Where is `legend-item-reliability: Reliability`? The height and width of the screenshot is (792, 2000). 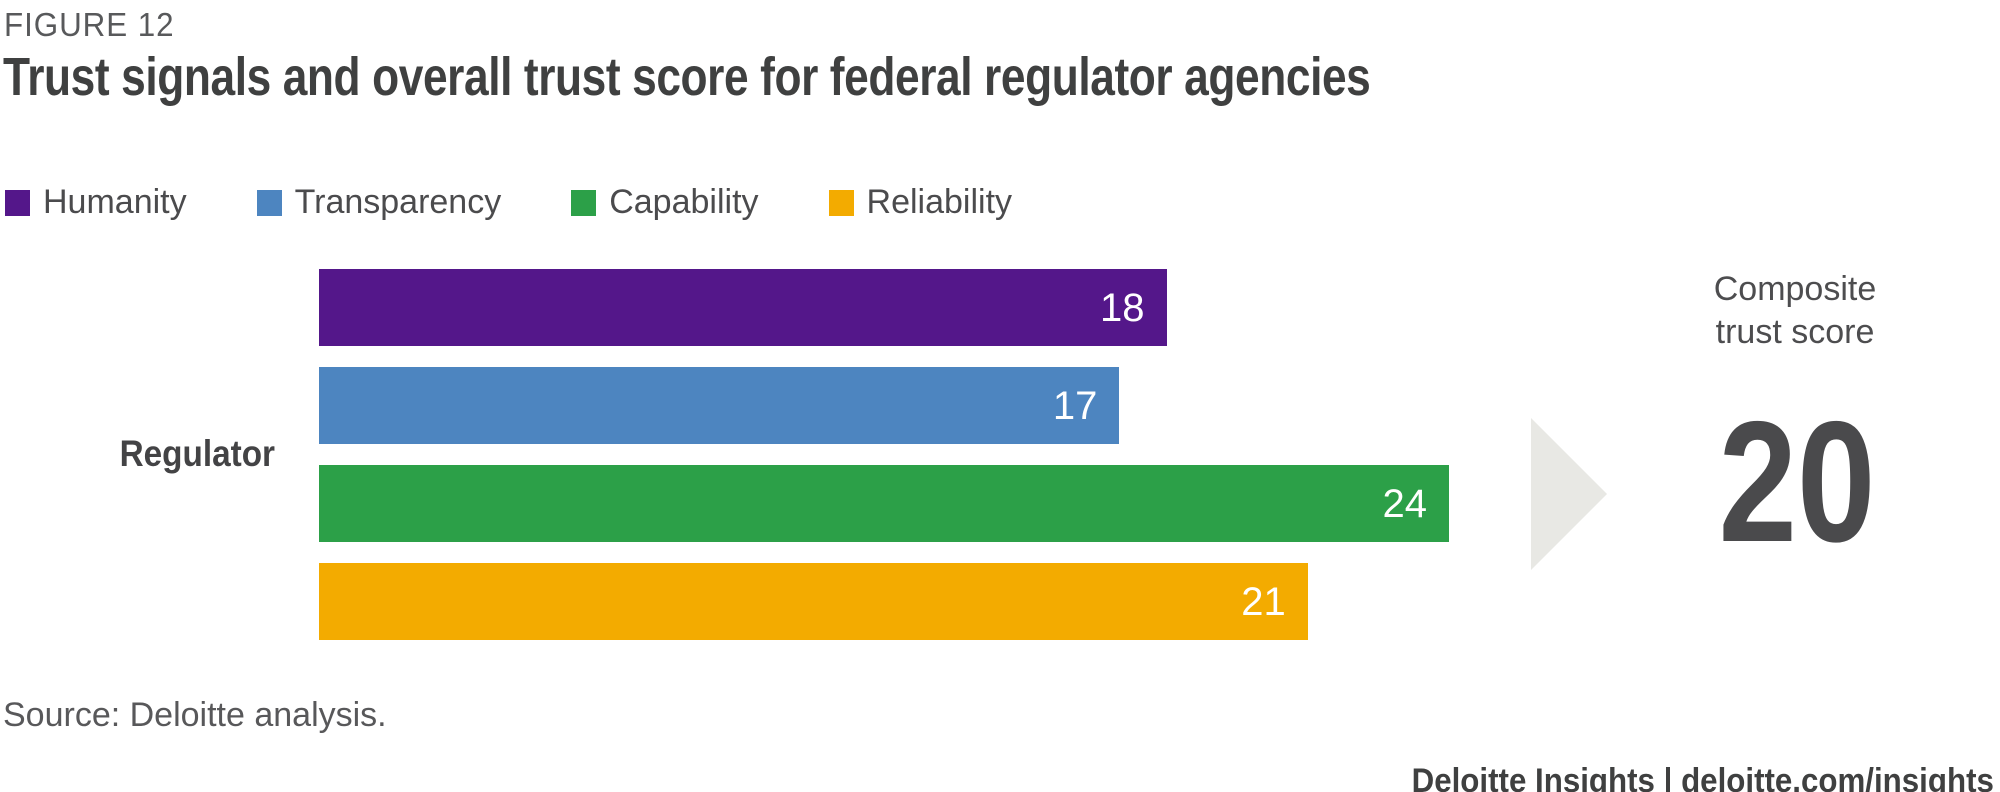
legend-item-reliability: Reliability is located at coordinates (920, 202).